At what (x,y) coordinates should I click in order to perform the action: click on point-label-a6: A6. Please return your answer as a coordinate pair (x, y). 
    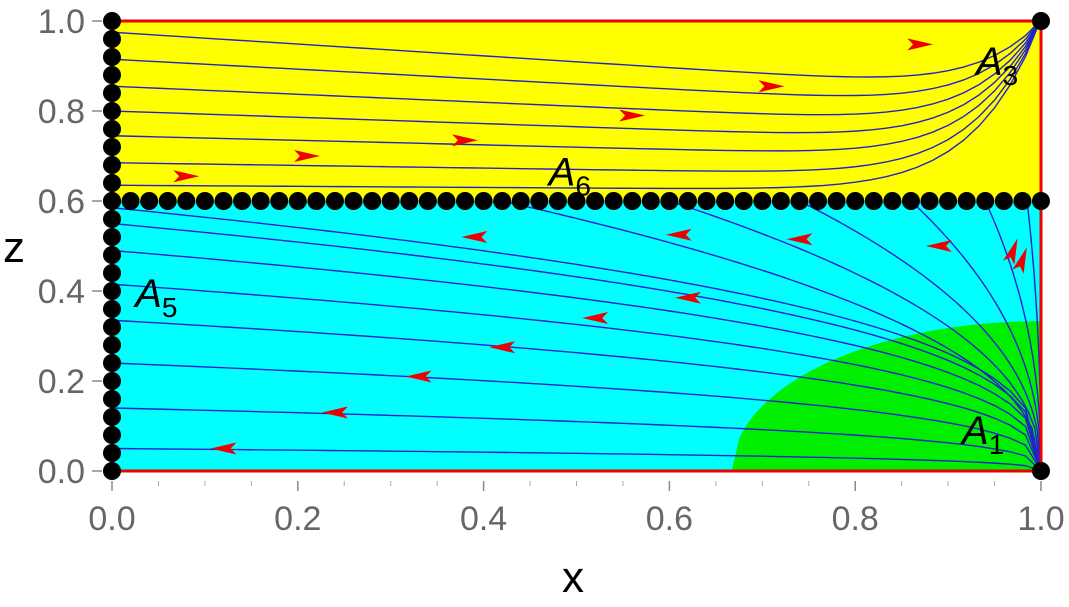
    Looking at the image, I should click on (569, 175).